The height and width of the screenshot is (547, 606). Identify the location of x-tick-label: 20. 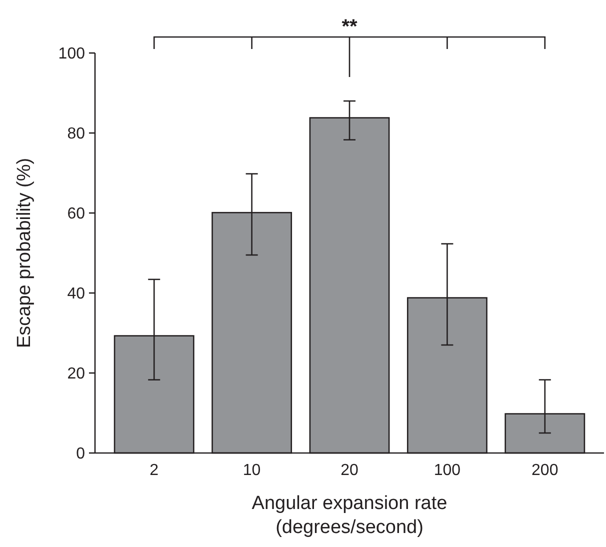
(349, 470).